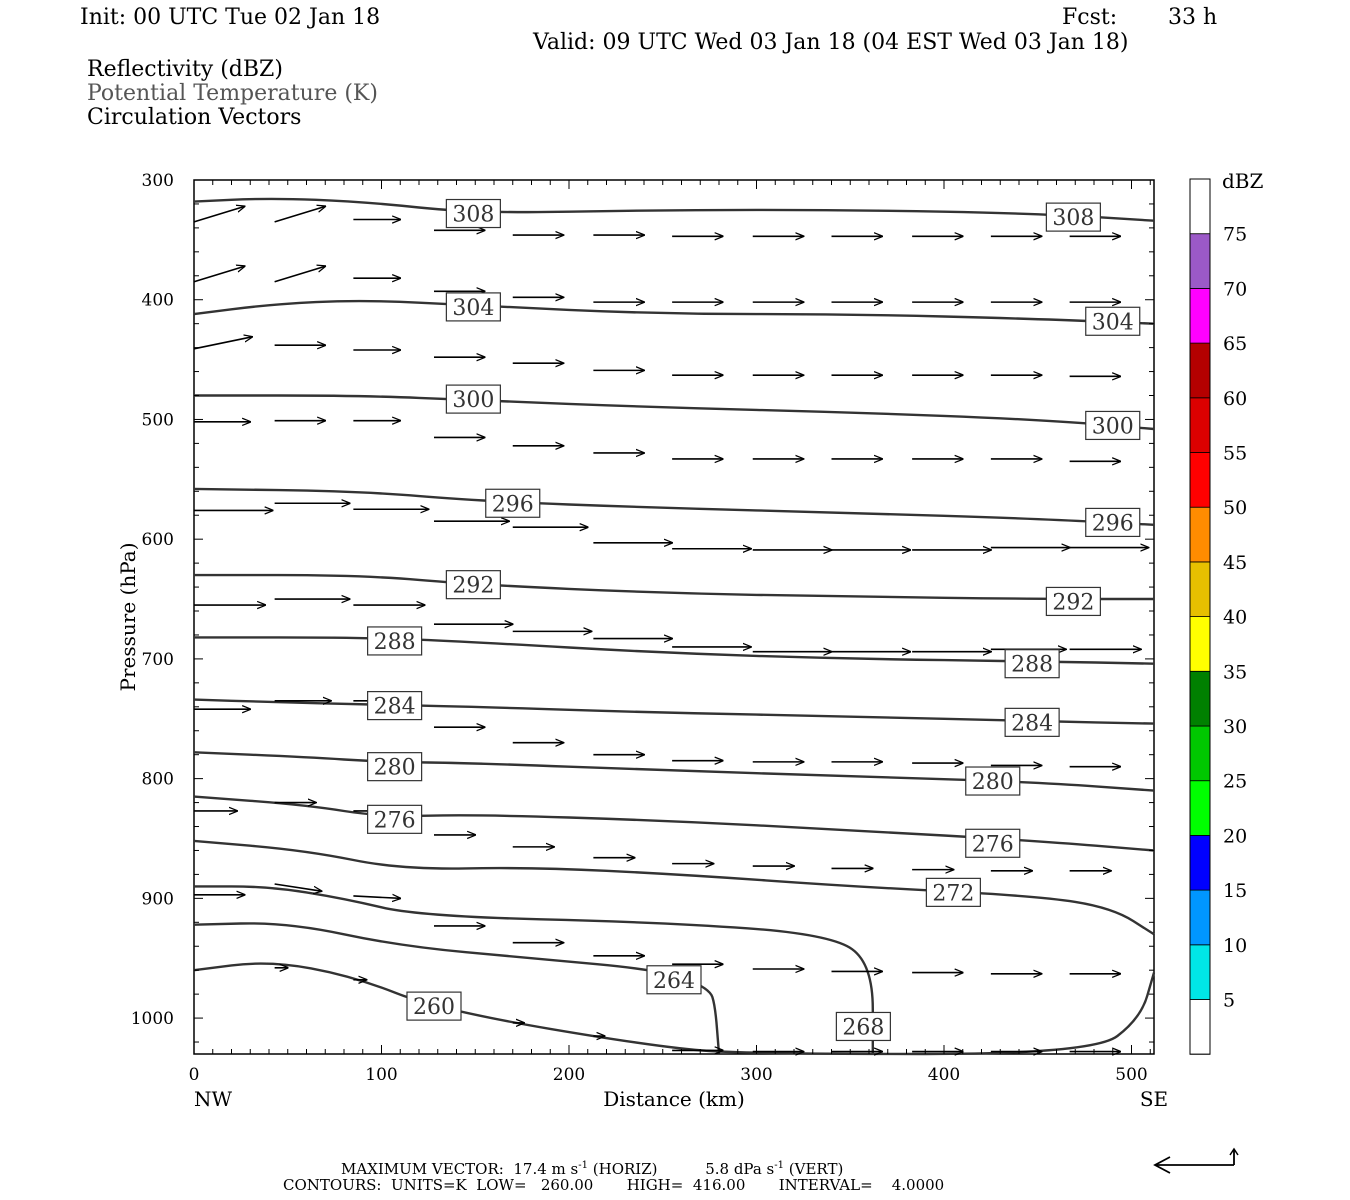 The image size is (1350, 1200). Describe the element at coordinates (1154, 1099) in the screenshot. I see `x-end-label-se: SE` at that location.